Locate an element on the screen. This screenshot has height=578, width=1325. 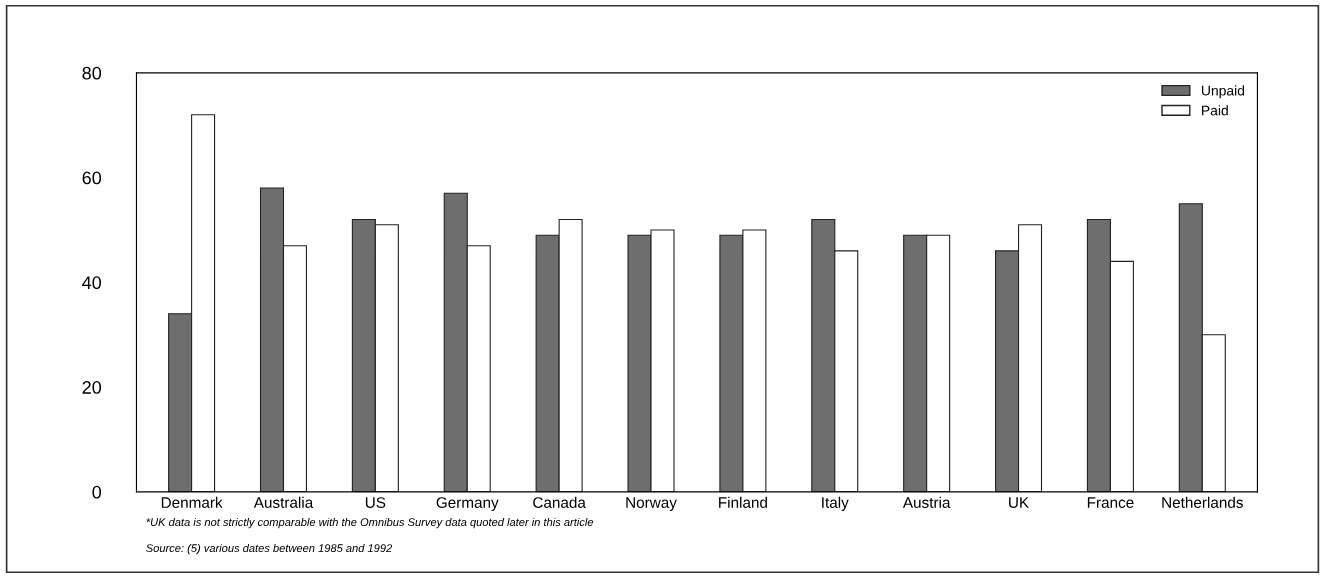
x-tick-label: Denmark is located at coordinates (192, 502).